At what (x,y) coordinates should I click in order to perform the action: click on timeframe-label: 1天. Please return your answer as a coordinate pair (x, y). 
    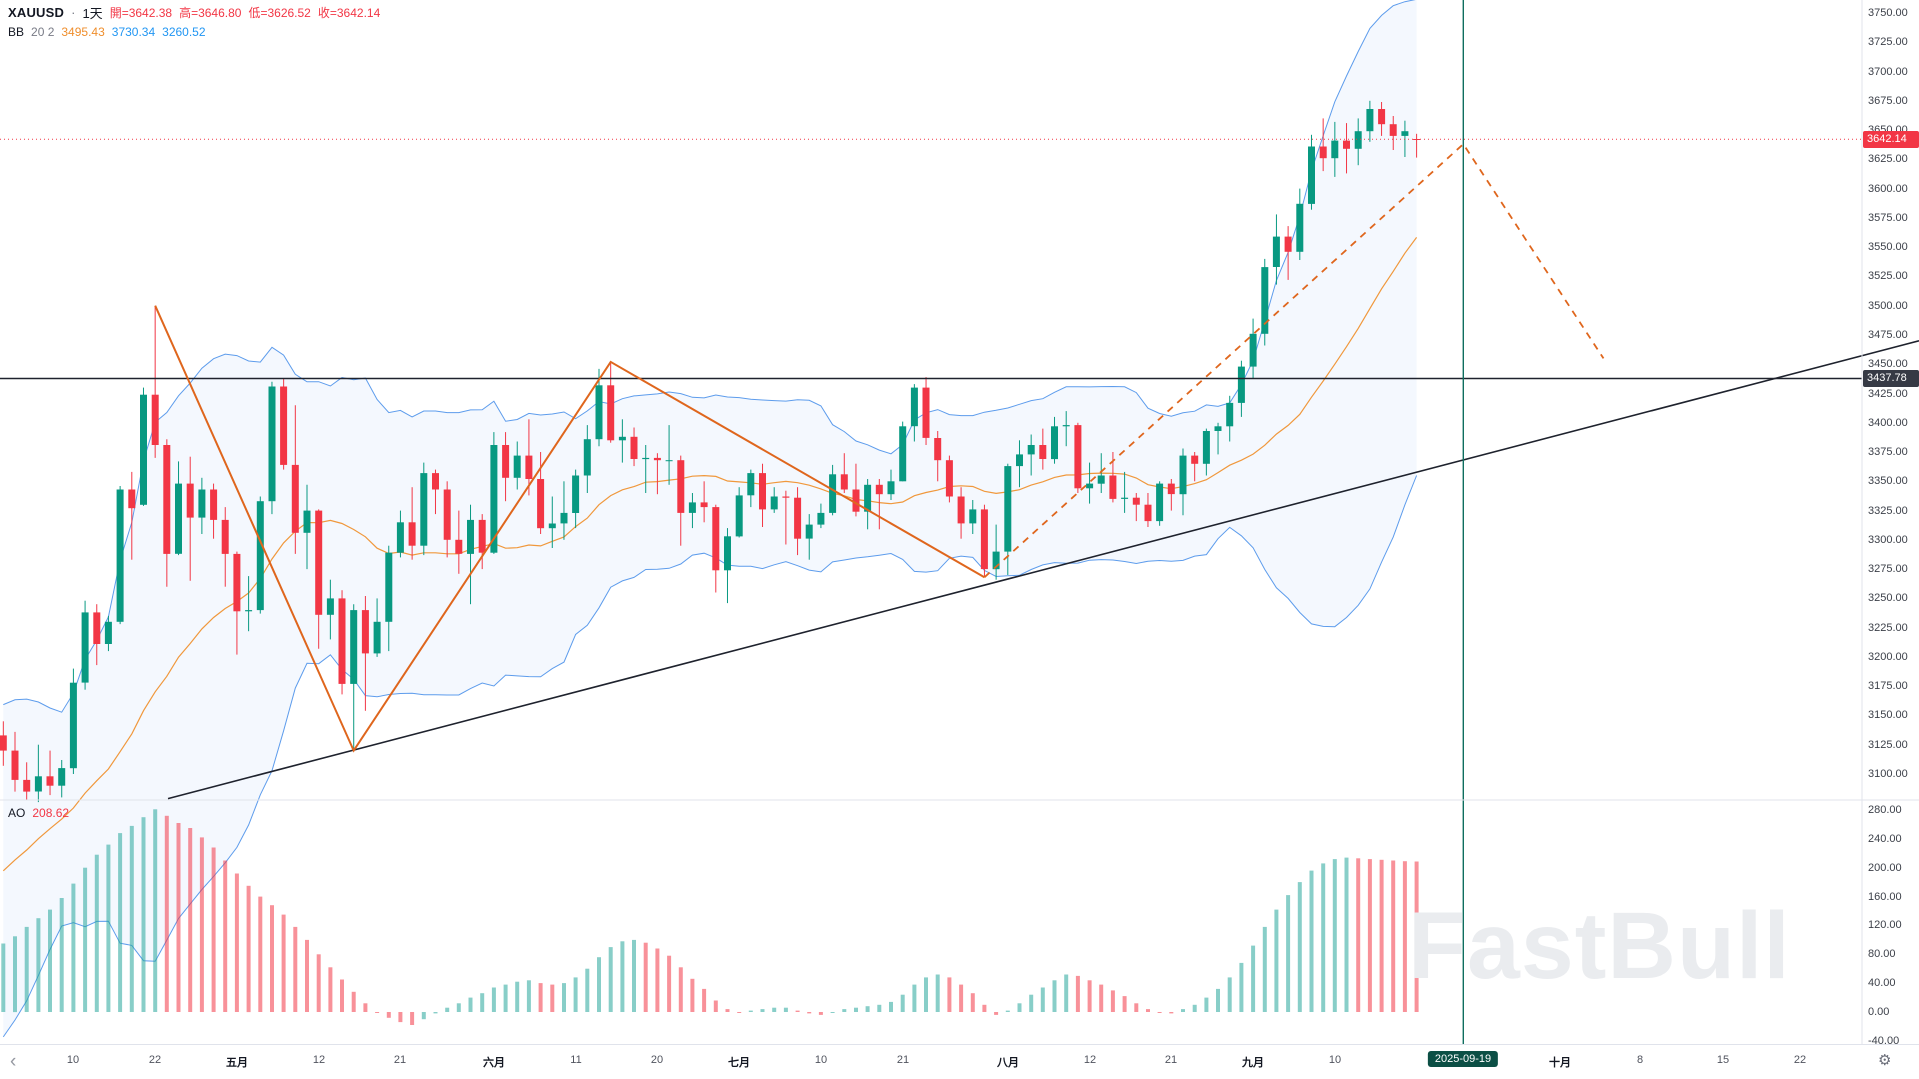
    Looking at the image, I should click on (92, 13).